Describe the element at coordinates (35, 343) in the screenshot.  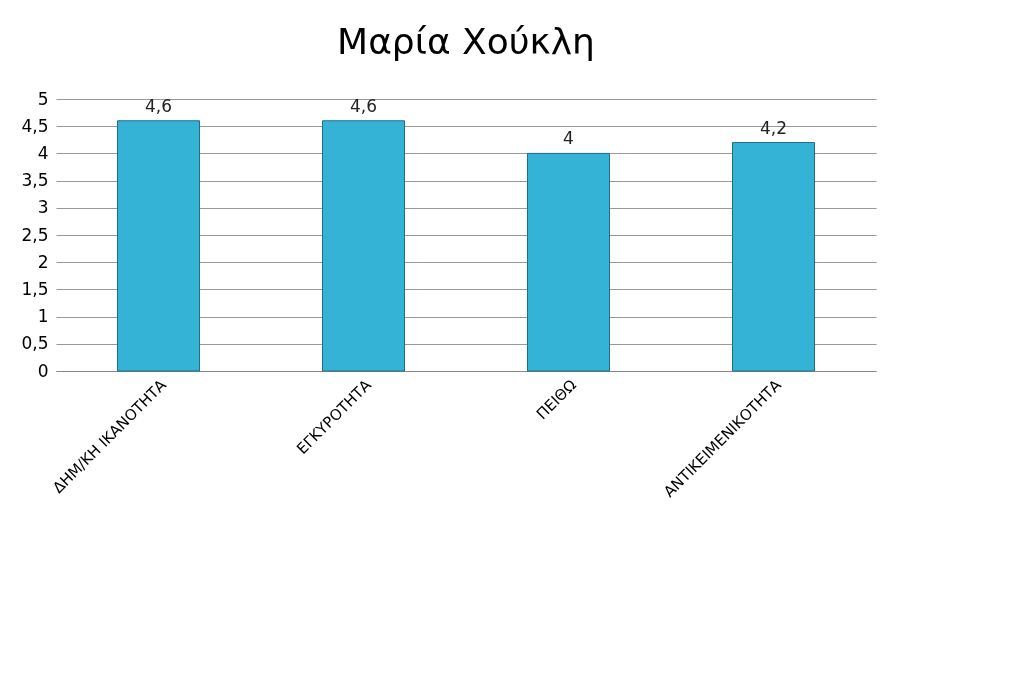
I see `y-tick-label: 0,5` at that location.